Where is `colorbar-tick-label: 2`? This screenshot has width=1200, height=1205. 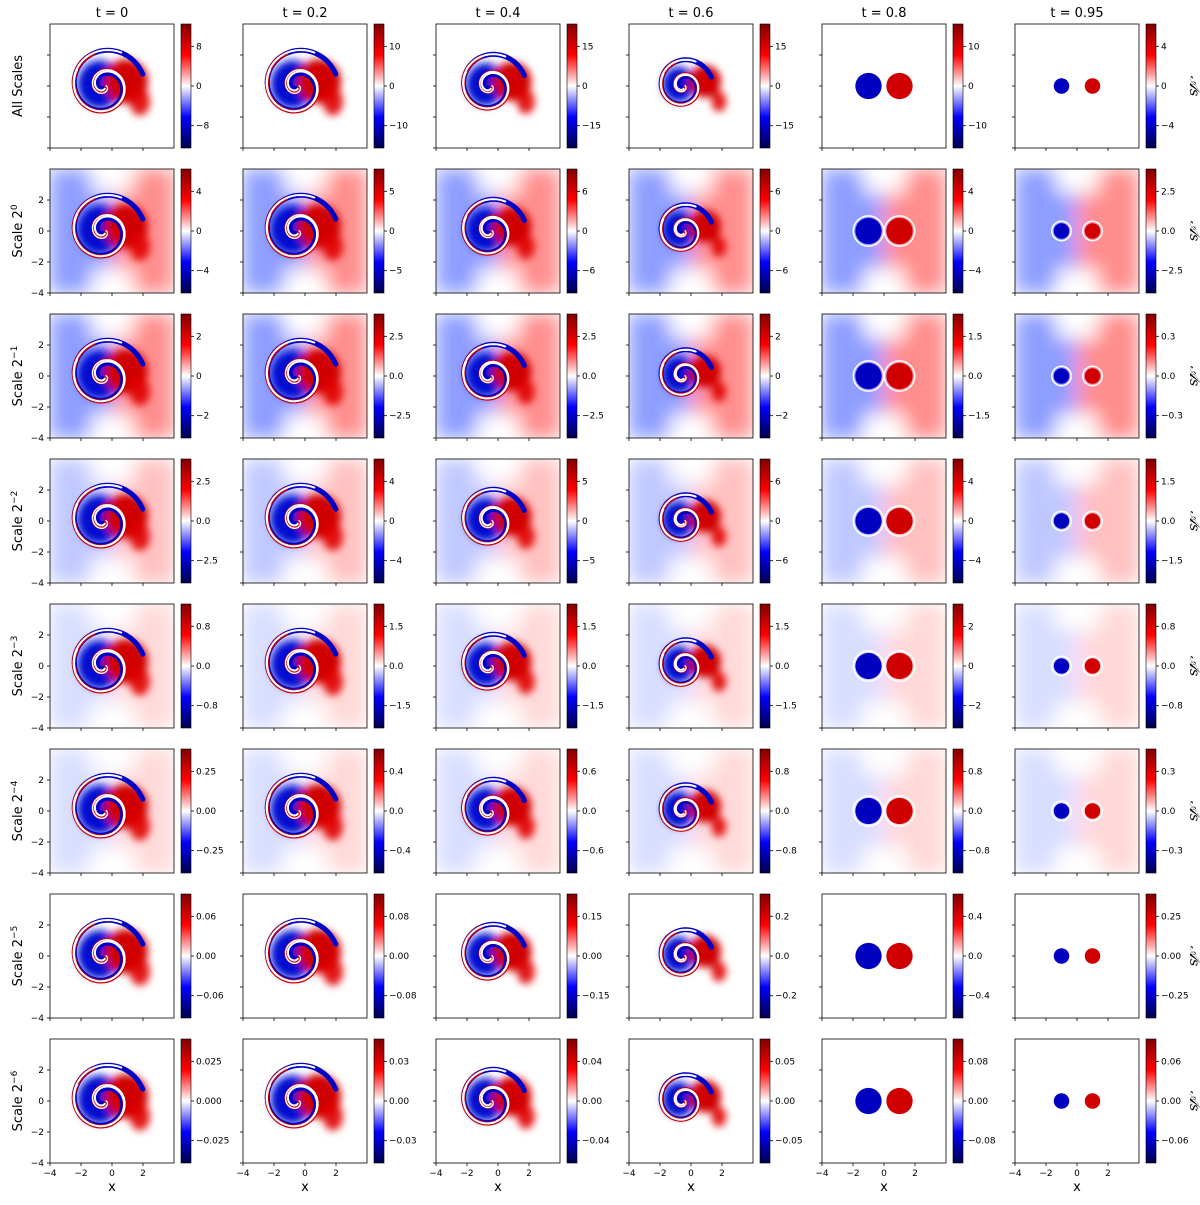
colorbar-tick-label: 2 is located at coordinates (778, 337).